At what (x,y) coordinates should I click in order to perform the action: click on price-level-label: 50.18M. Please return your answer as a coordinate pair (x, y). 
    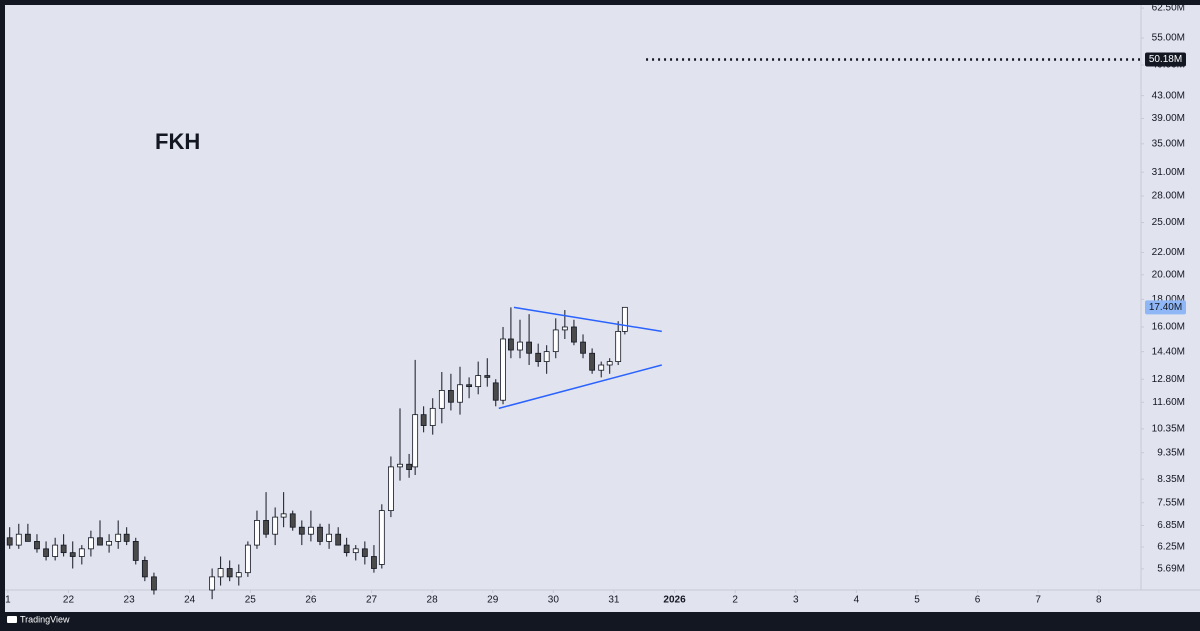
    Looking at the image, I should click on (1165, 59).